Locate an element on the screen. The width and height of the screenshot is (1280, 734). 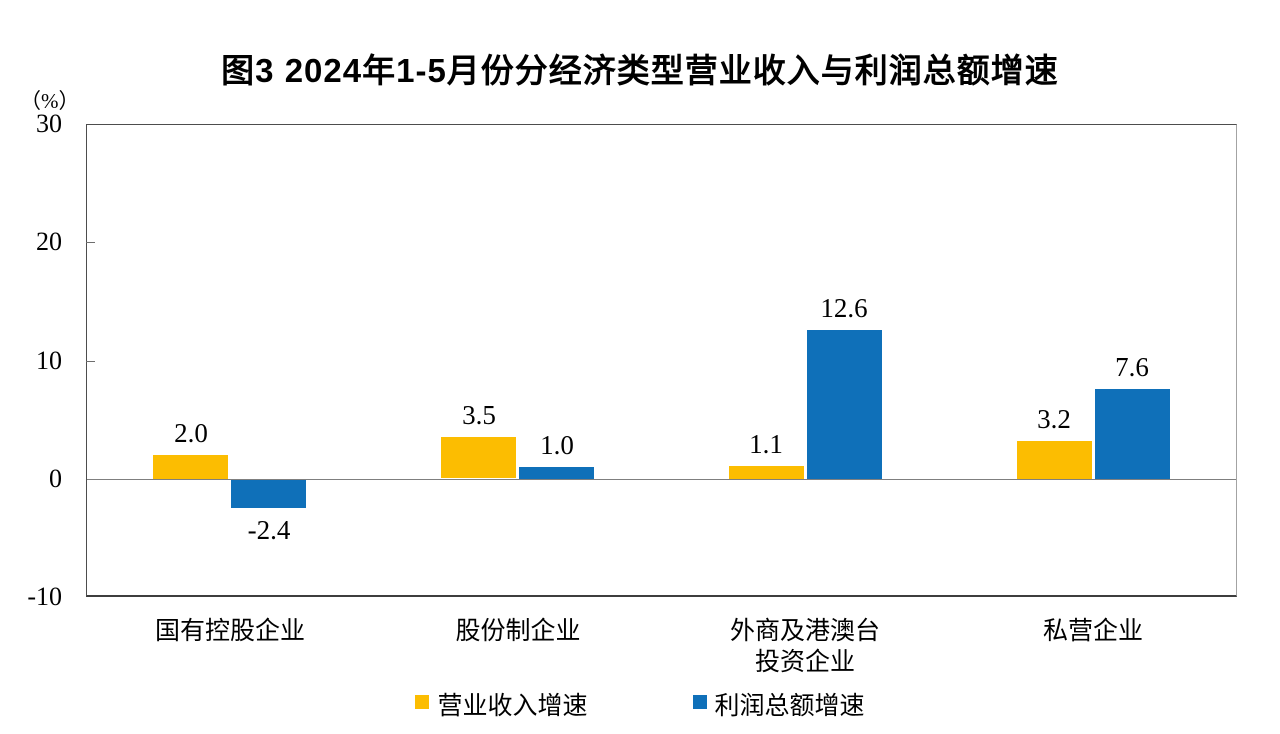
bar-value-label: 1.0 is located at coordinates (557, 445).